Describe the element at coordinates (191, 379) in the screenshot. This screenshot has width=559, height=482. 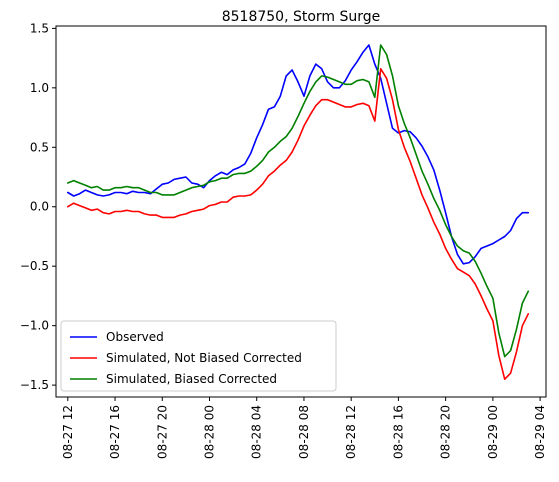
I see `legend-label-bias-corrected: Simulated, Biased Corrected` at that location.